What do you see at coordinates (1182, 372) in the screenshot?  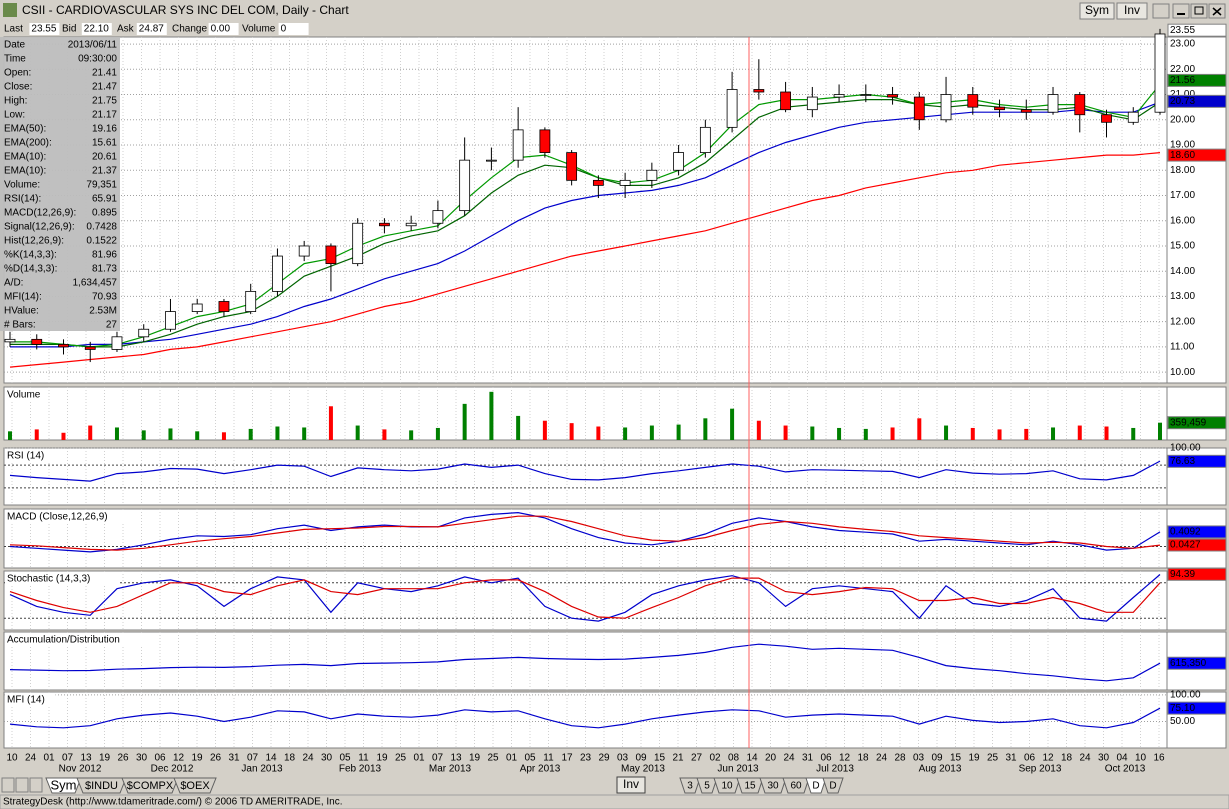 I see `y-tick-label: 10.00` at bounding box center [1182, 372].